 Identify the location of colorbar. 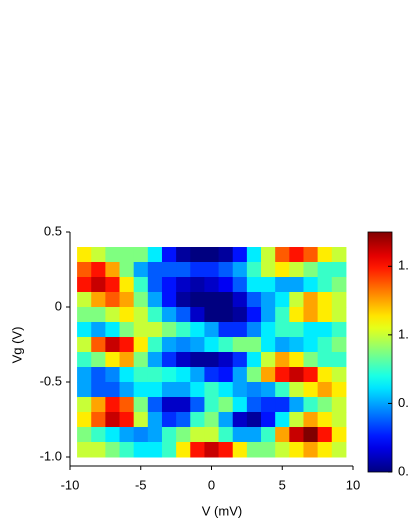
(380, 352).